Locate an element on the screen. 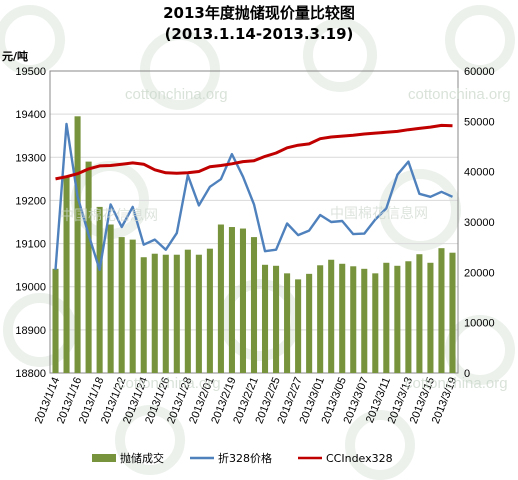 The width and height of the screenshot is (518, 480). series-line-ccindex328 is located at coordinates (254, 152).